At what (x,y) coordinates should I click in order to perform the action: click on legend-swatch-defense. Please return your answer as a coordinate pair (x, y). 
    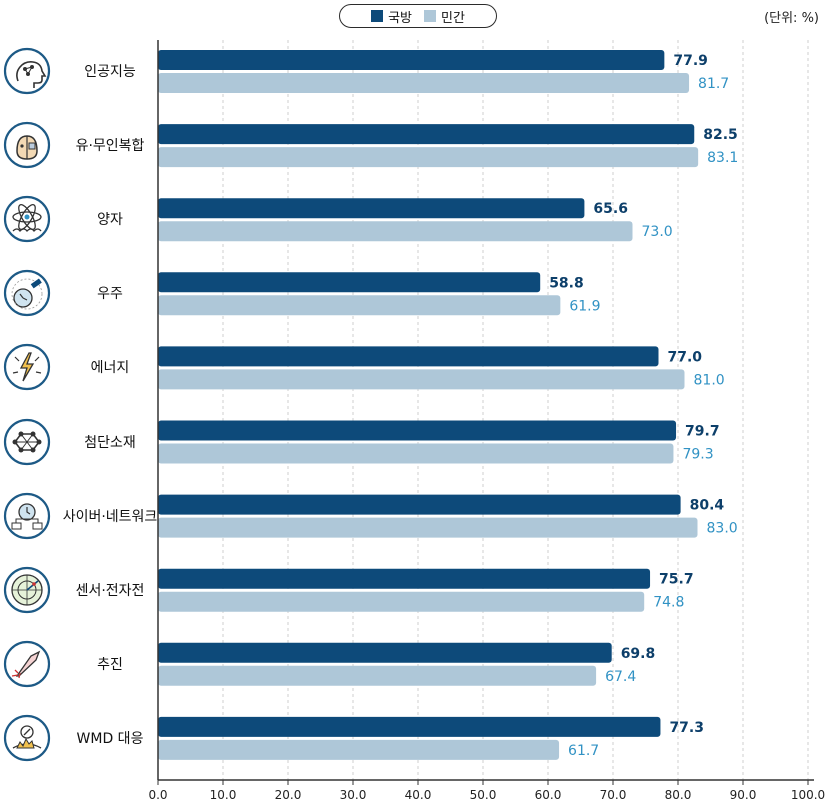
    Looking at the image, I should click on (377, 16).